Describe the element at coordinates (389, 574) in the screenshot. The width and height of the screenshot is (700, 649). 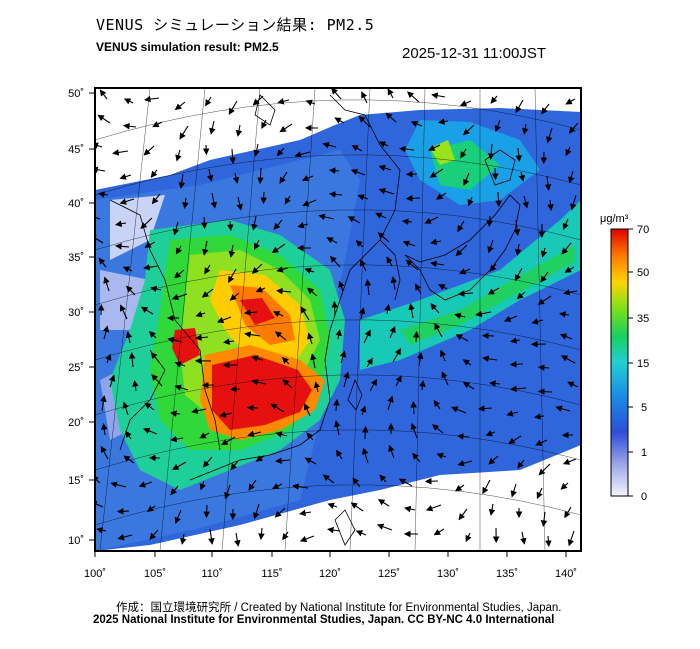
I see `lon-label: 125˚` at that location.